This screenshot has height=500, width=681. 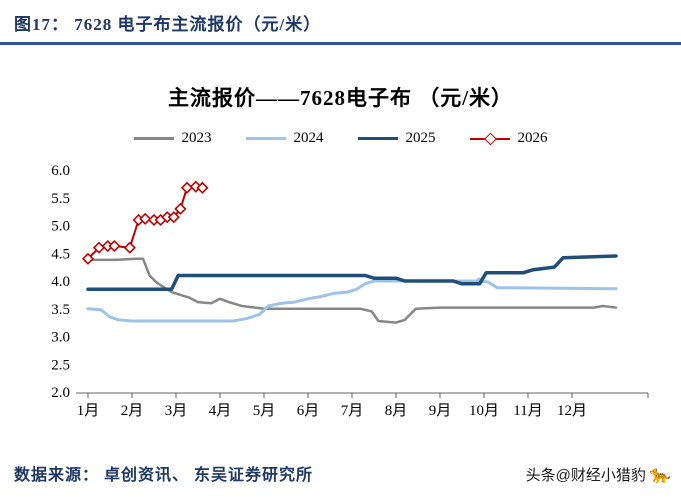 What do you see at coordinates (60, 171) in the screenshot?
I see `y-tick-label: 6.0` at bounding box center [60, 171].